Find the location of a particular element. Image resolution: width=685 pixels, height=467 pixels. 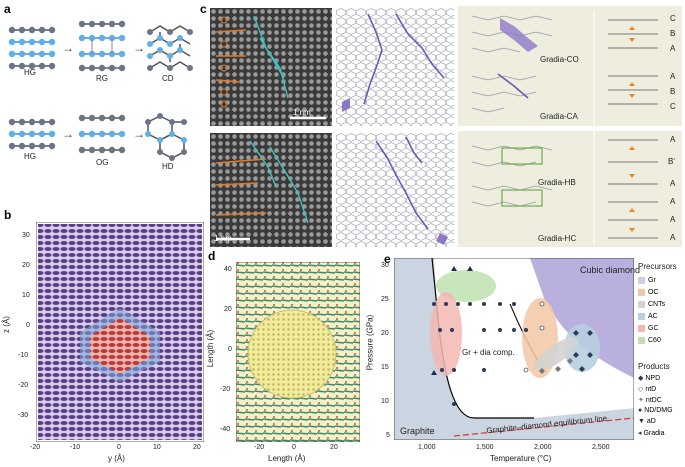

stack-a-bottom: A is located at coordinates (673, 139).